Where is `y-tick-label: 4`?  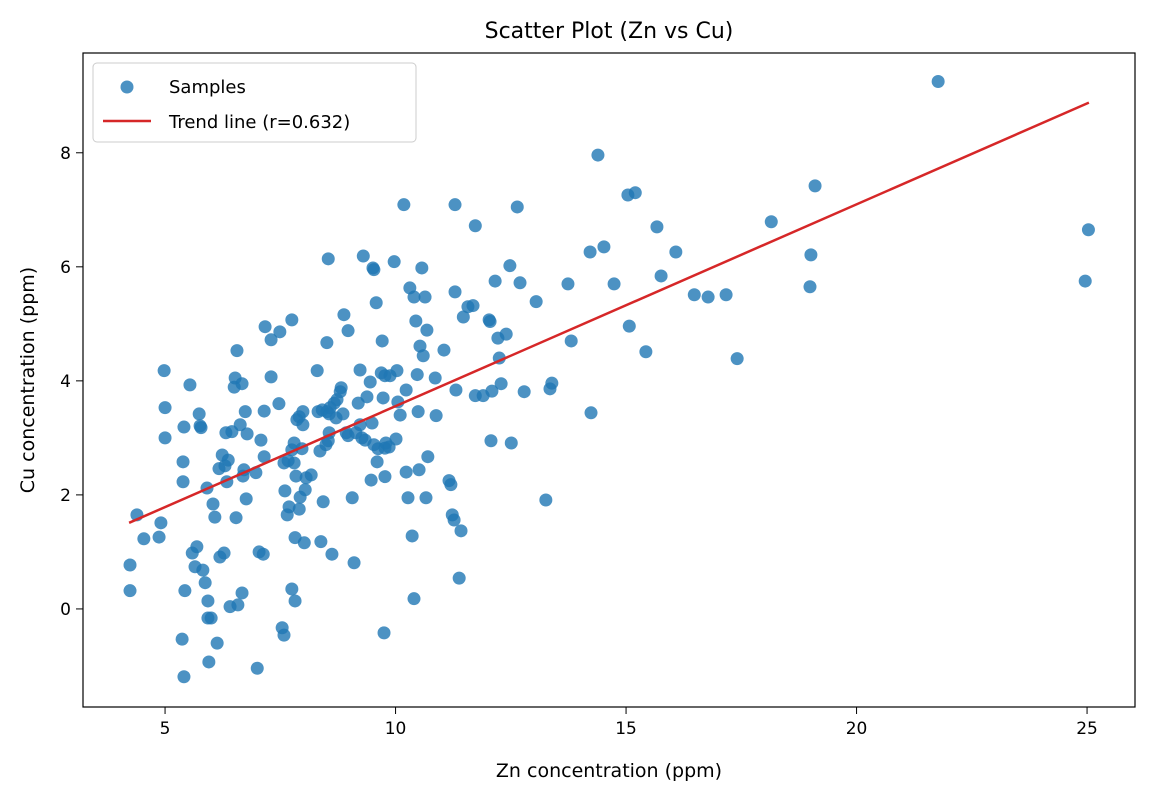 y-tick-label: 4 is located at coordinates (65, 382).